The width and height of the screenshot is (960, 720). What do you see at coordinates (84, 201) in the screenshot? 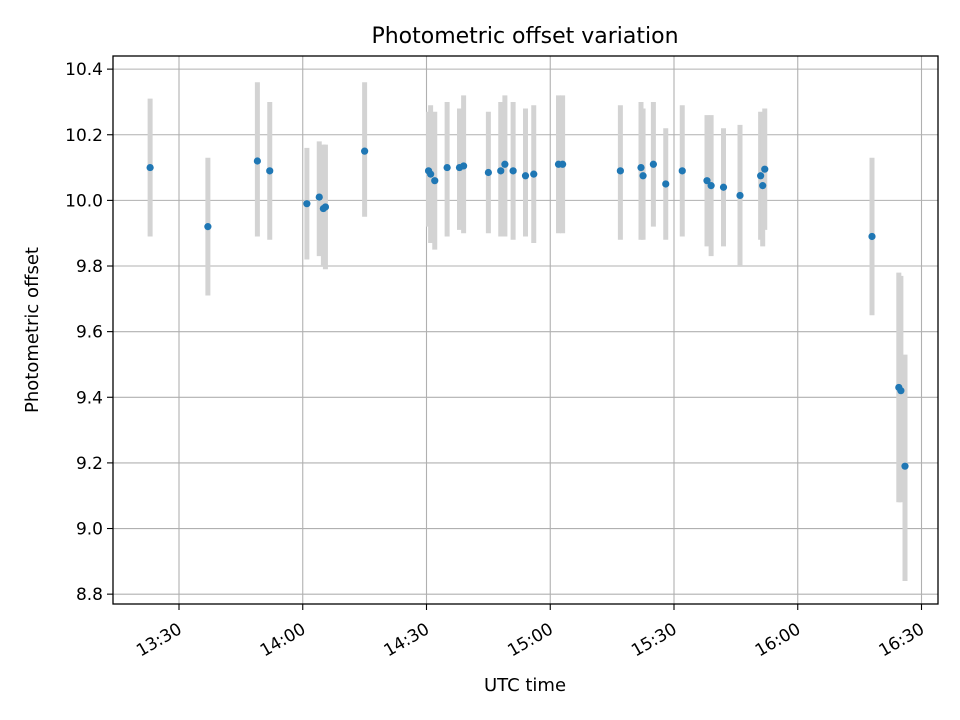
I see `y-tick-label: 10.0` at bounding box center [84, 201].